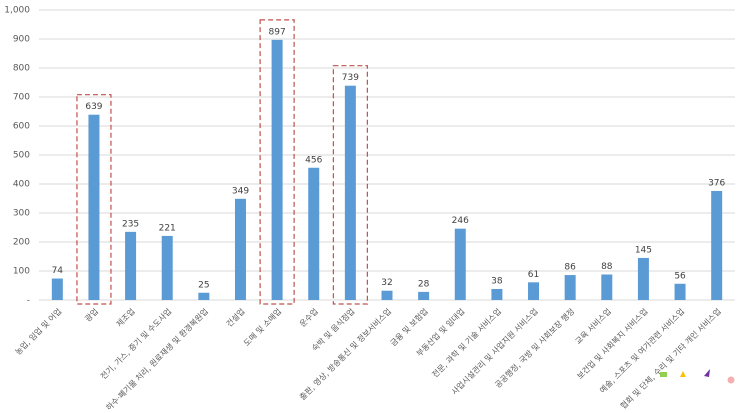  I want to click on value-label: 61, so click(533, 275).